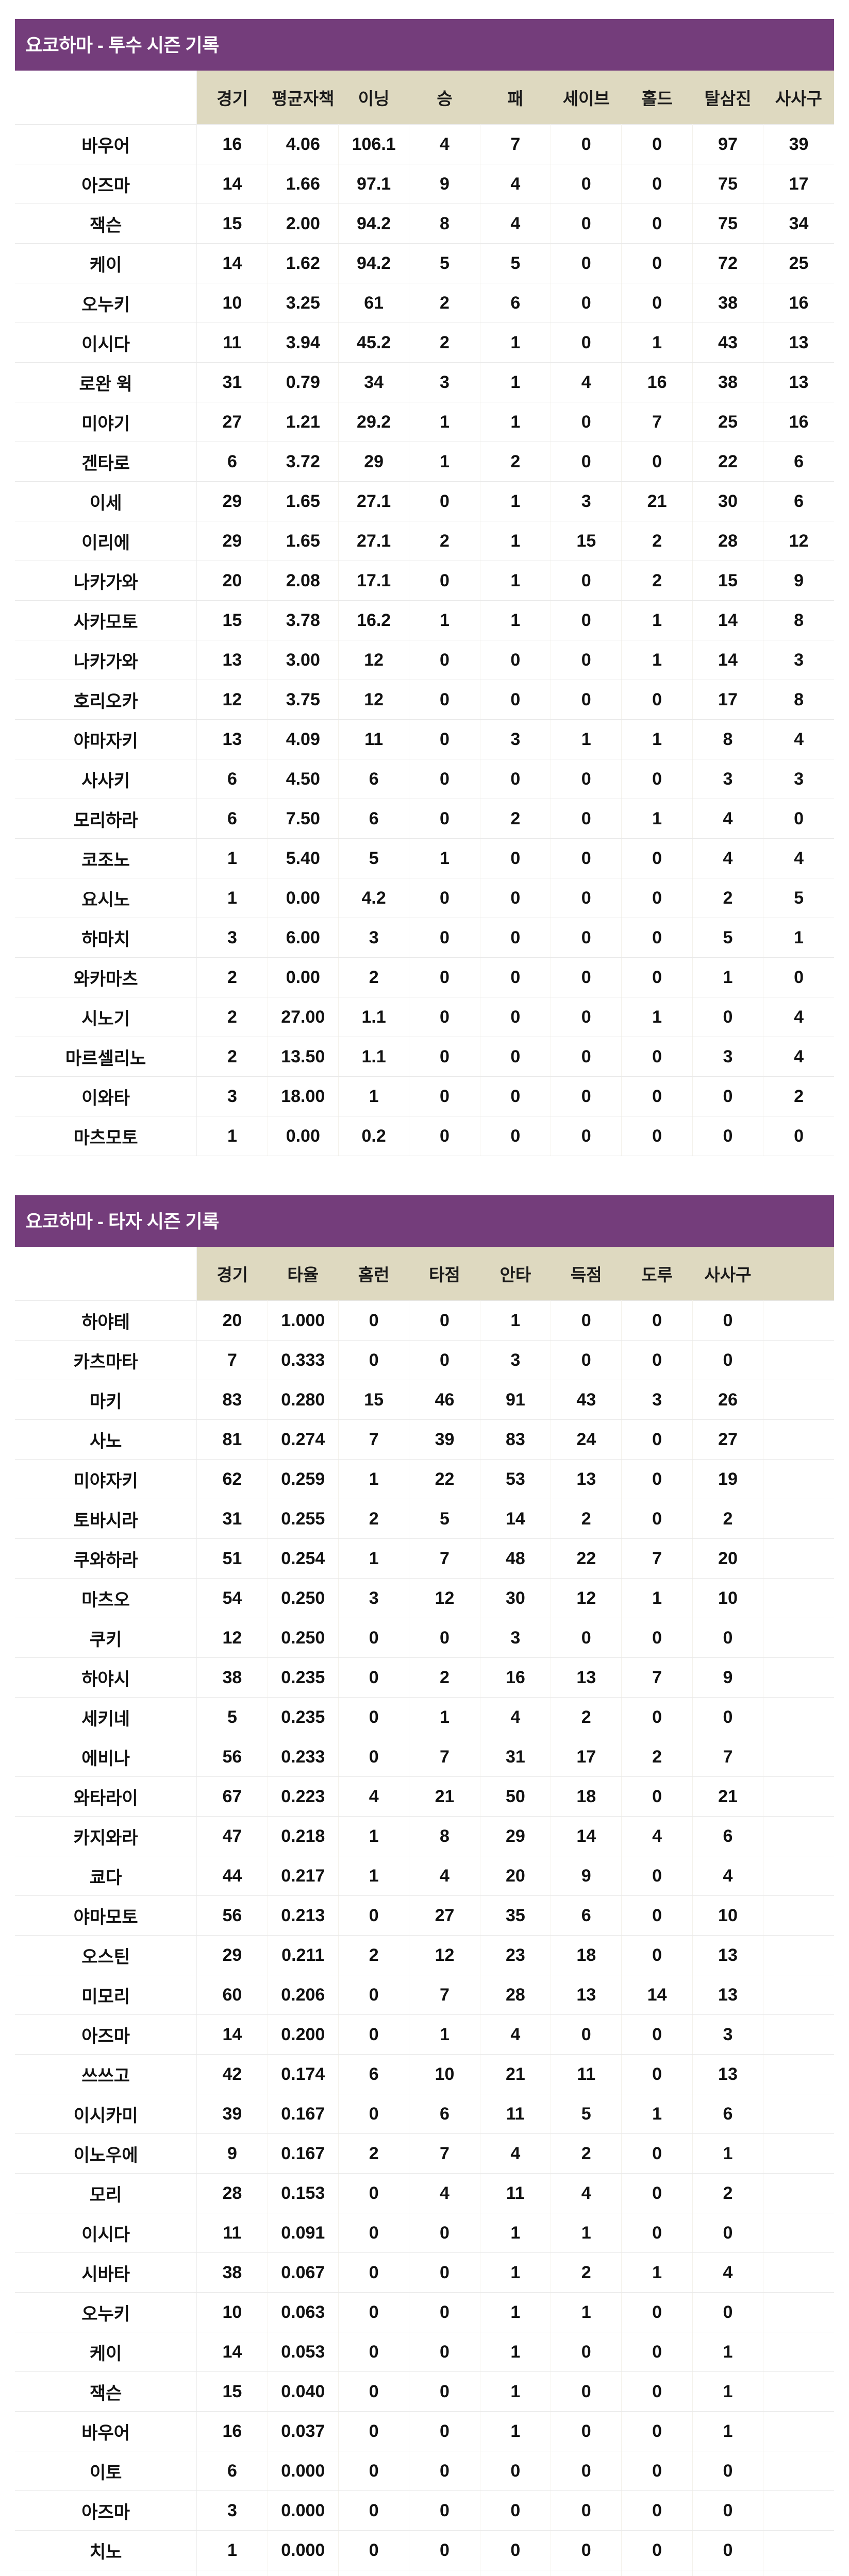 Image resolution: width=849 pixels, height=2576 pixels. I want to click on table-row: 바우어 16 0.037 0 0 1 0 0 1, so click(425, 2431).